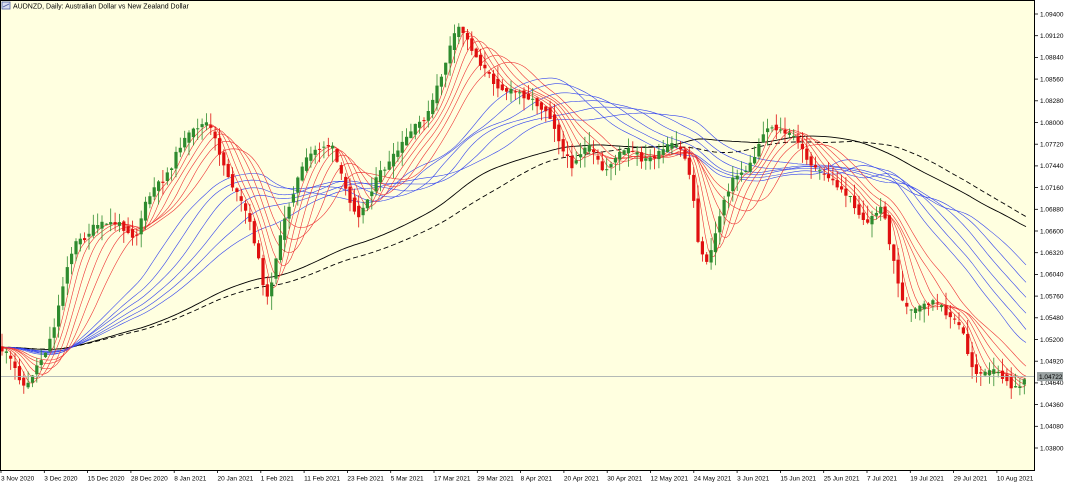 The width and height of the screenshot is (1080, 483). Describe the element at coordinates (18, 479) in the screenshot. I see `x-tick-label: 3 Nov 2020` at that location.